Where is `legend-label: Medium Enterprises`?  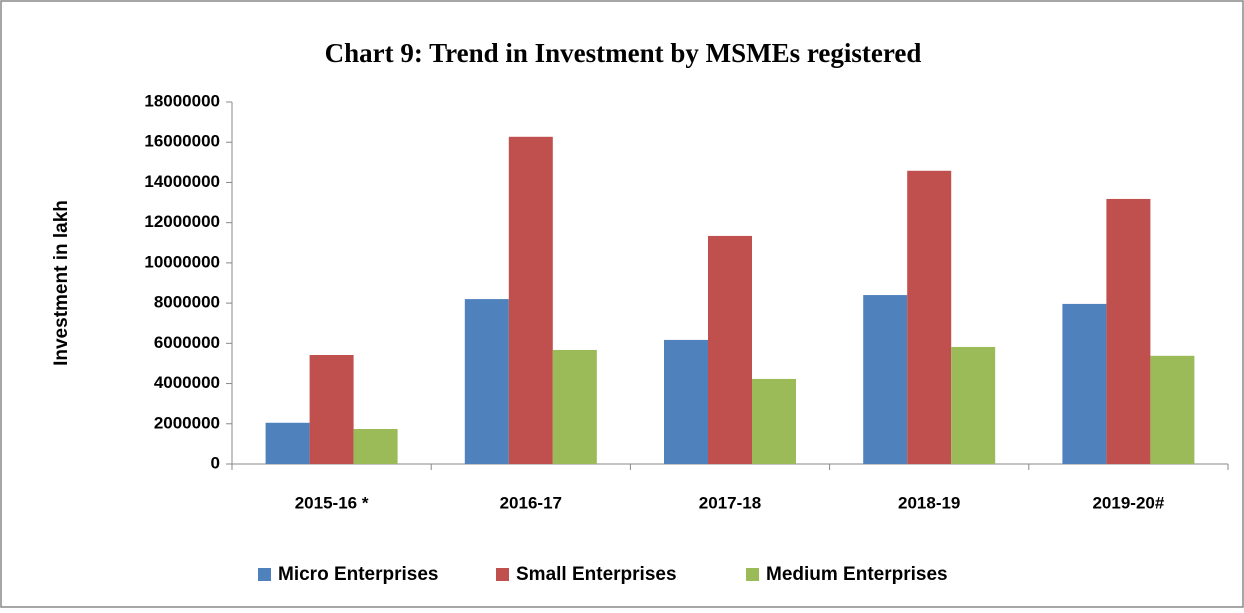
legend-label: Medium Enterprises is located at coordinates (857, 574).